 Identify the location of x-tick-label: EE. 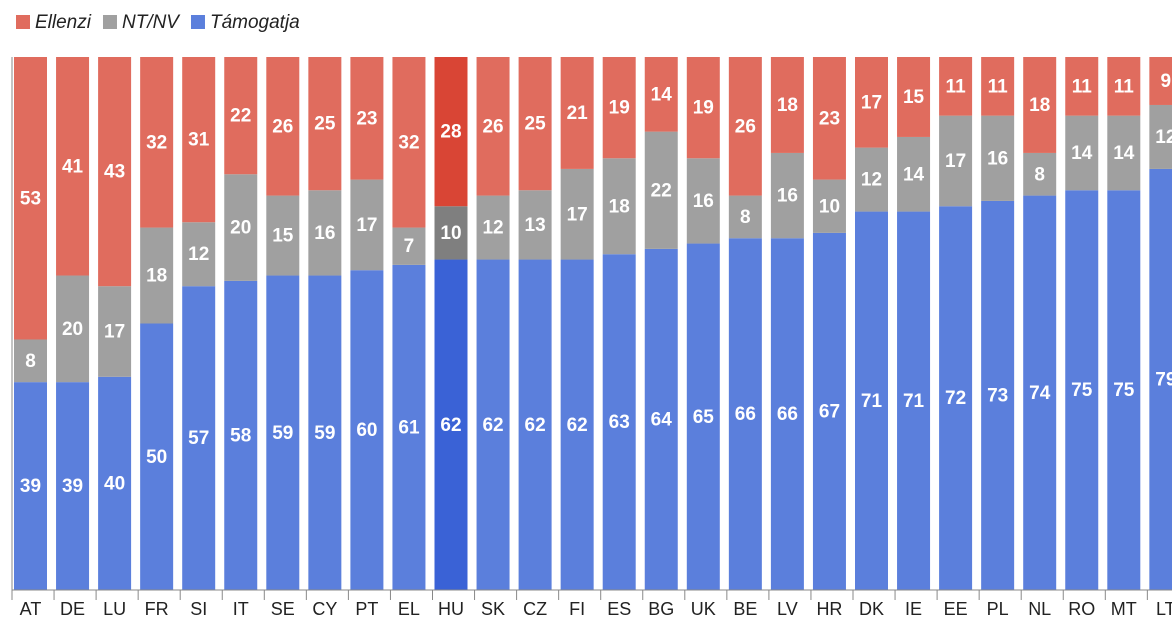
(956, 609).